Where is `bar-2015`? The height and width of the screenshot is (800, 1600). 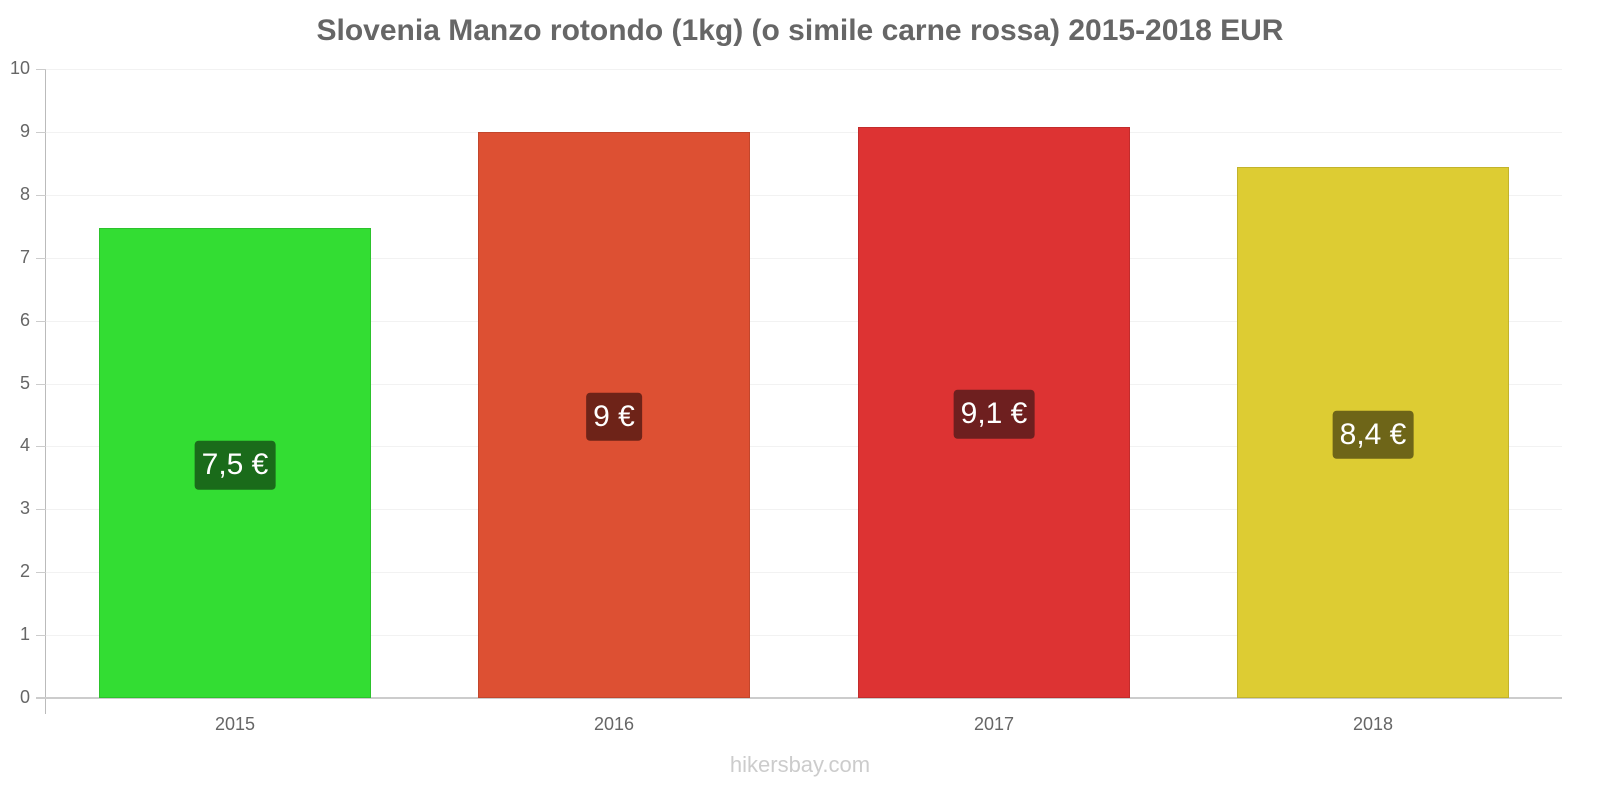
bar-2015 is located at coordinates (235, 463).